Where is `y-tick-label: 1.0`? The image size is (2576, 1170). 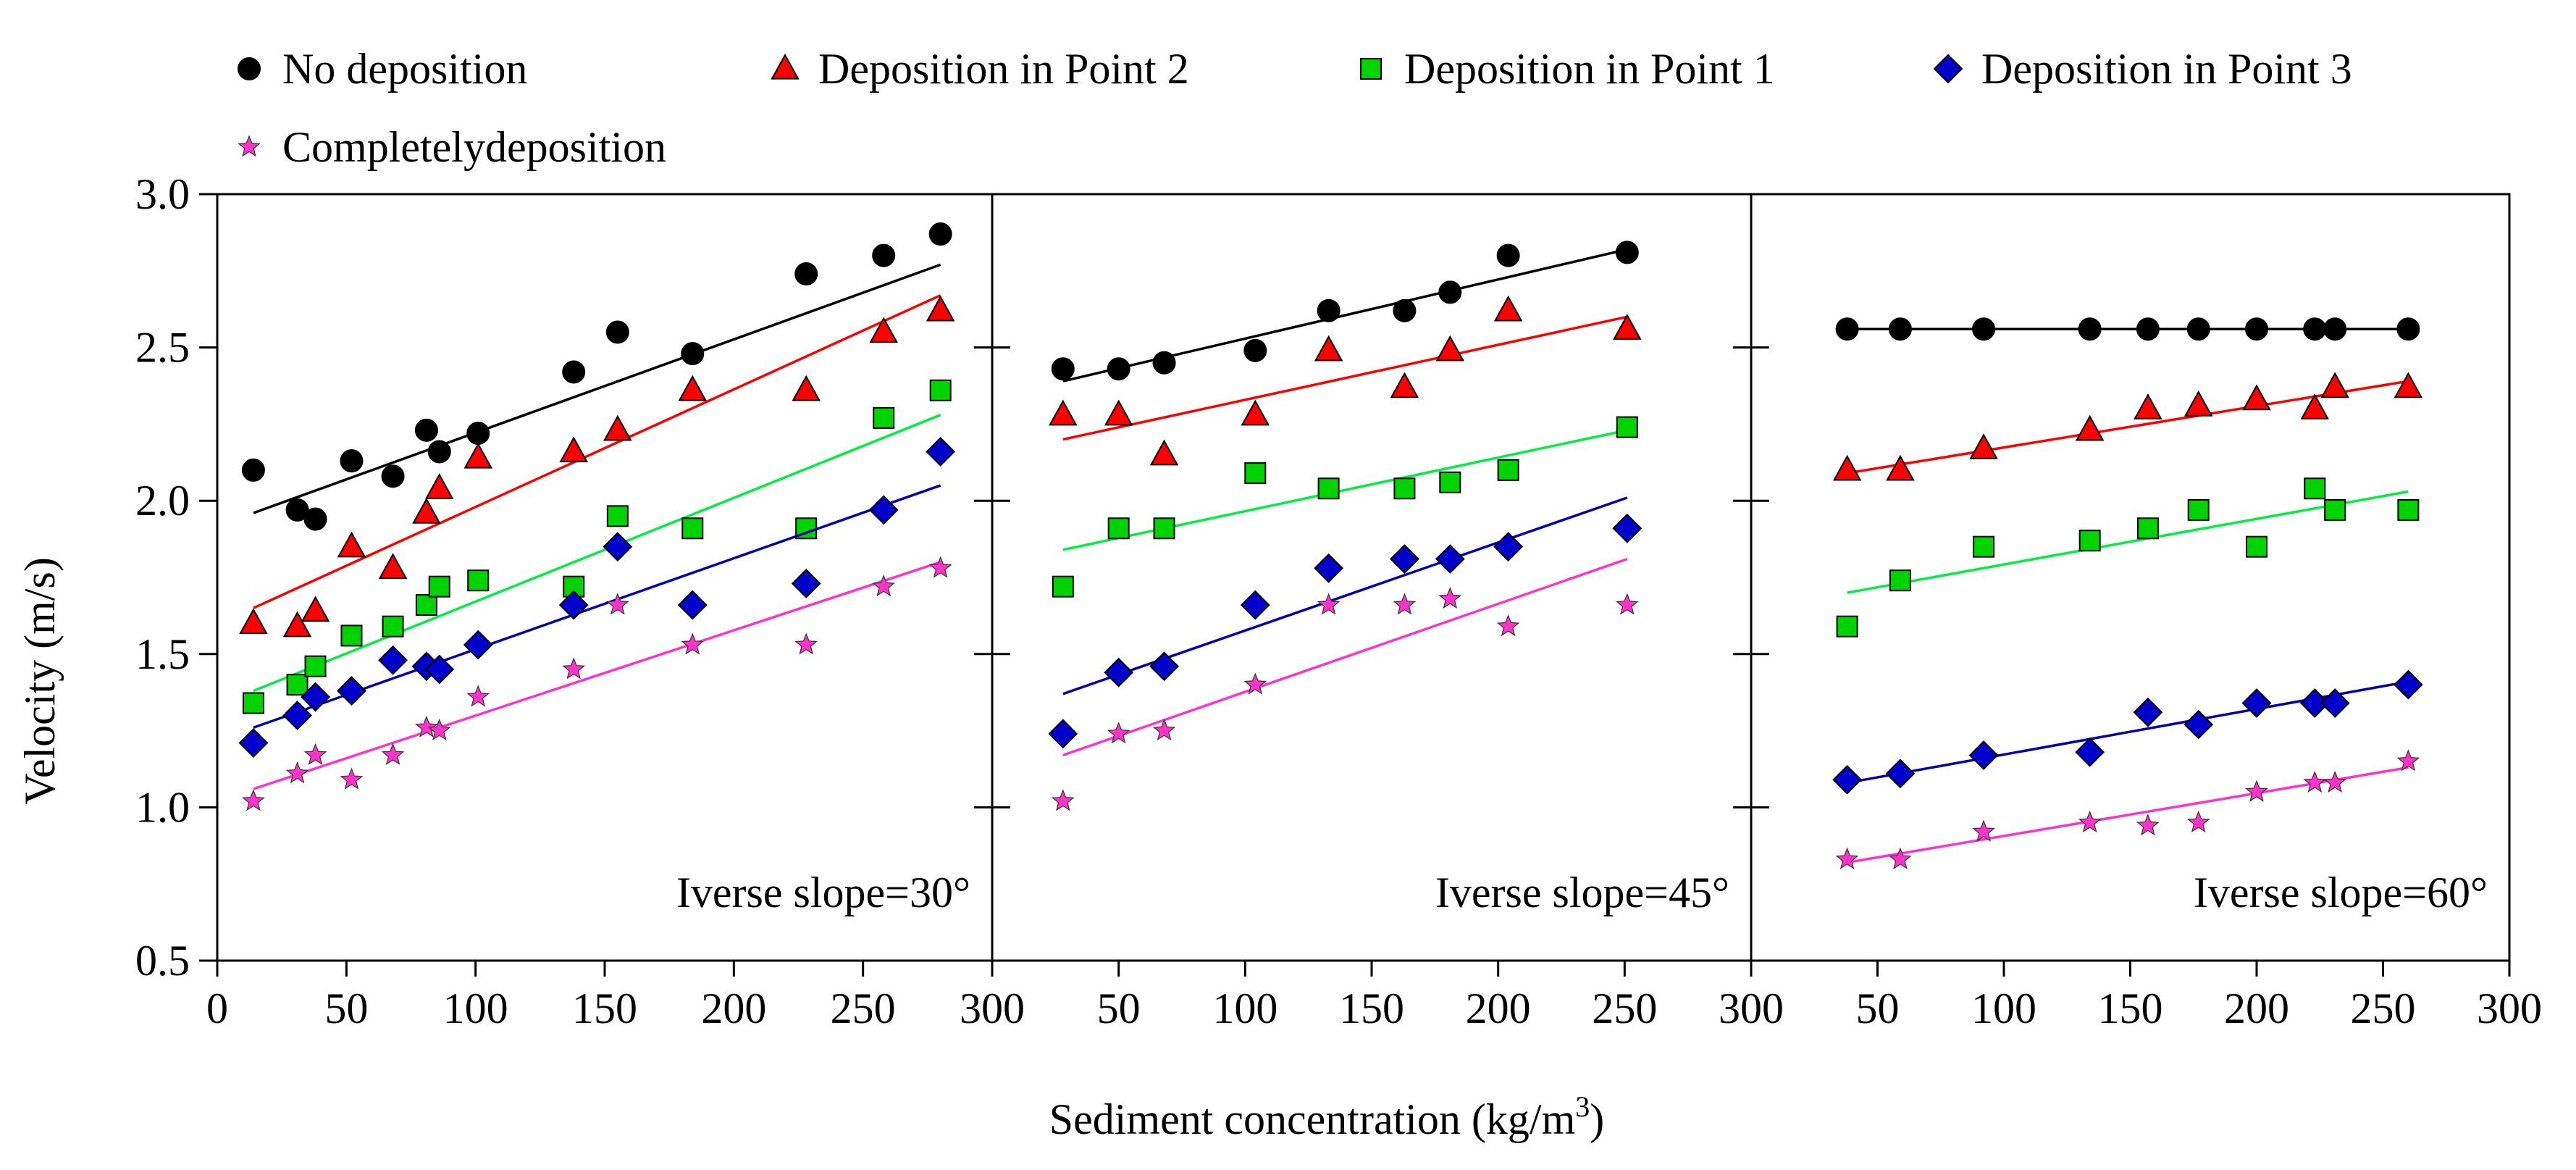
y-tick-label: 1.0 is located at coordinates (162, 807).